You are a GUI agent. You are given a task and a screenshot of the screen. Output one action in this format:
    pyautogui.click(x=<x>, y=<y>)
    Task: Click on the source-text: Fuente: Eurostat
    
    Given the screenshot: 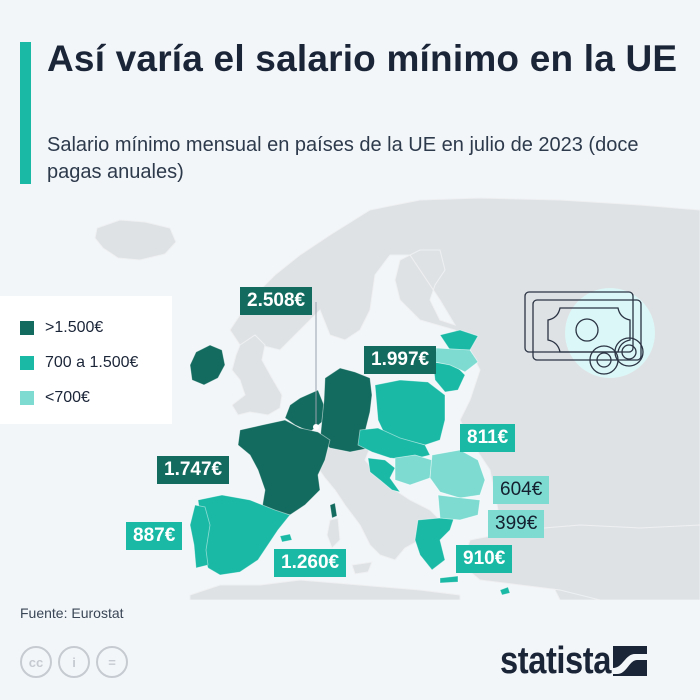 What is the action you would take?
    pyautogui.click(x=72, y=613)
    